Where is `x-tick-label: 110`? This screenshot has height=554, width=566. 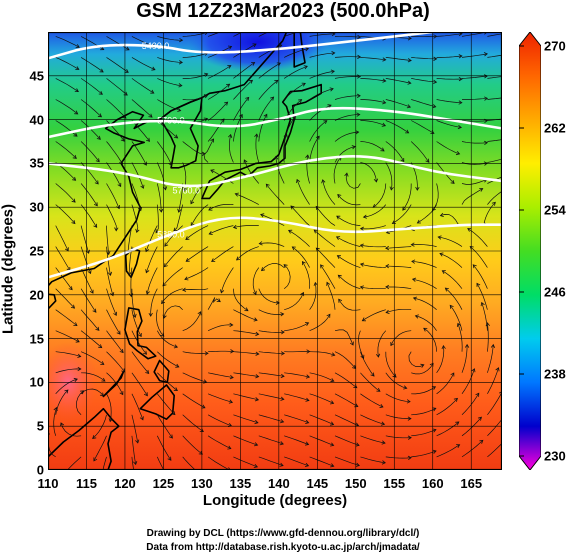 x-tick-label: 110 is located at coordinates (48, 483).